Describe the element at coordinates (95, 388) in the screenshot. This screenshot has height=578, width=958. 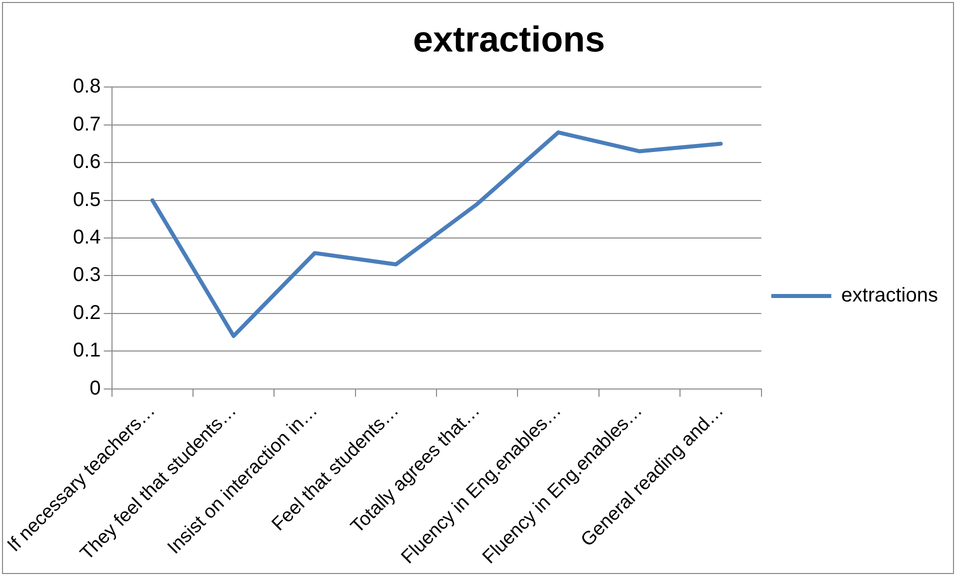
I see `y-tick-label: 0` at that location.